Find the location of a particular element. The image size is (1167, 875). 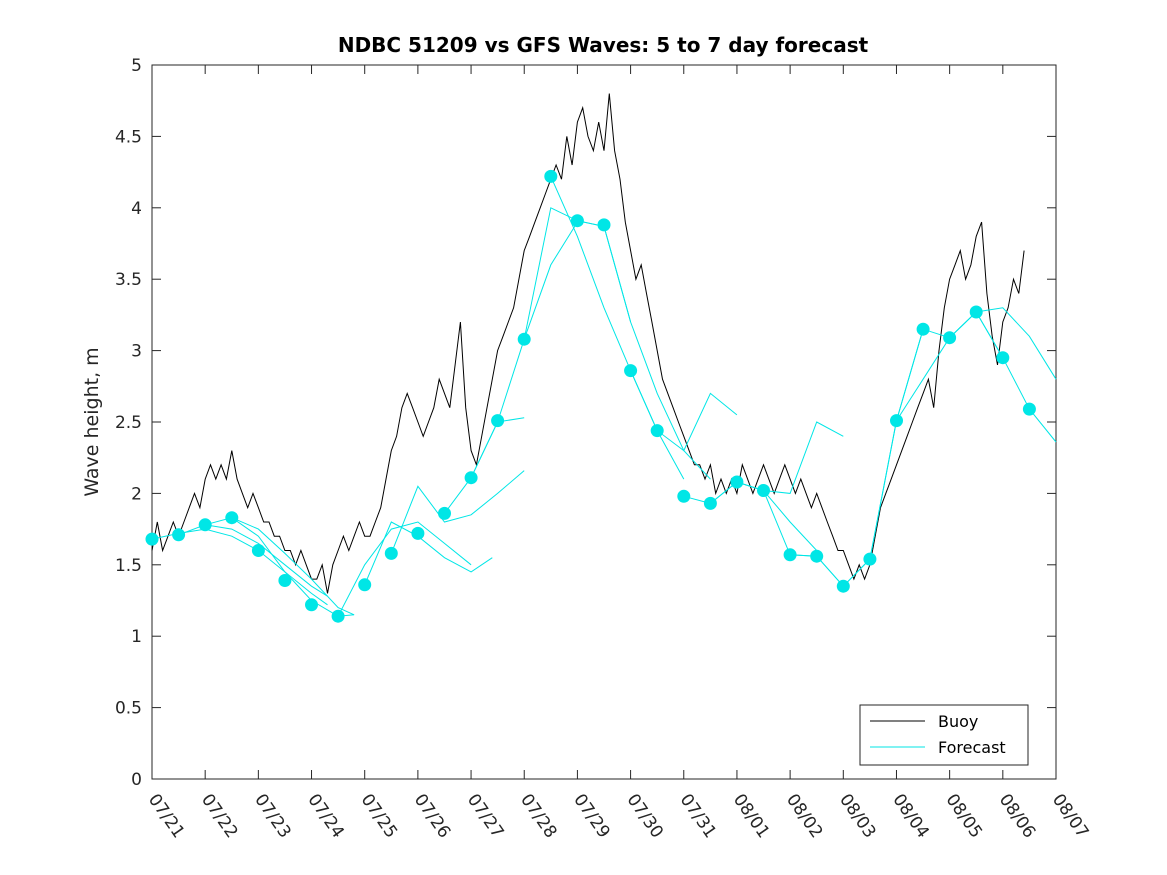

y-tick-label: 2.5 is located at coordinates (128, 423).